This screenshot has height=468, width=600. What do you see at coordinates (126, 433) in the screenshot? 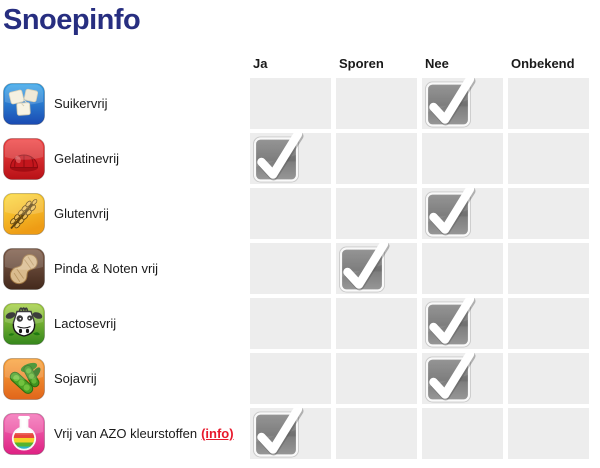
I see `row-label: Vrij van AZO kleurstoffen` at bounding box center [126, 433].